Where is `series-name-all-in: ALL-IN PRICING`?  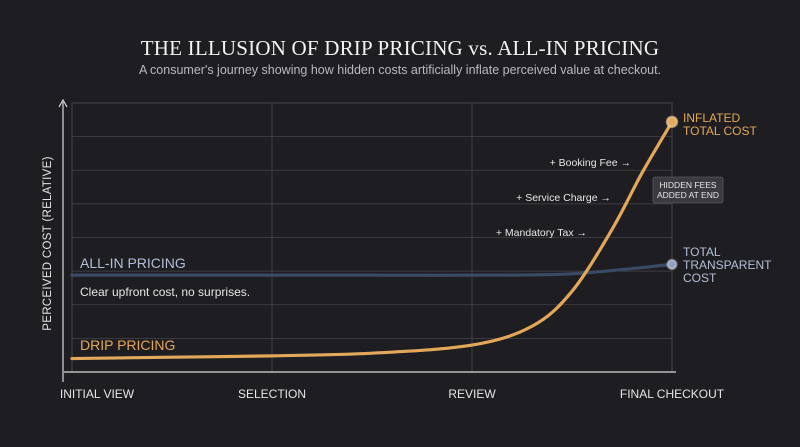 series-name-all-in: ALL-IN PRICING is located at coordinates (133, 263).